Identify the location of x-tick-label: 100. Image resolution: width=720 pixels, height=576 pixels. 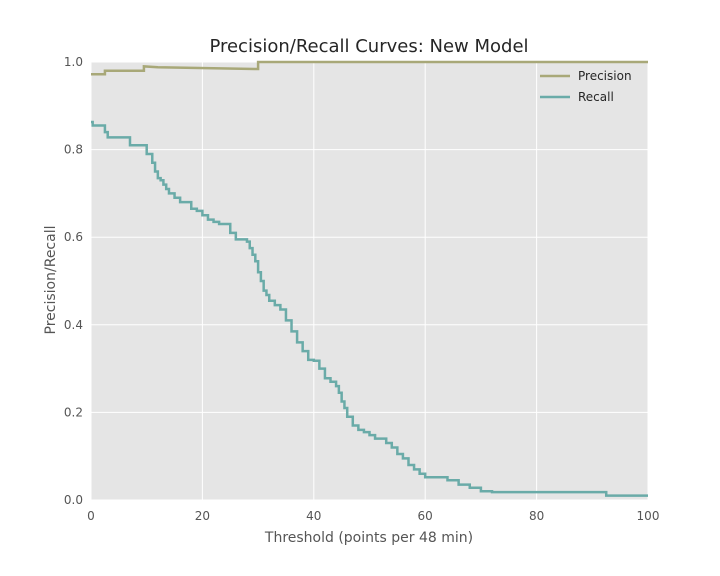
(648, 516).